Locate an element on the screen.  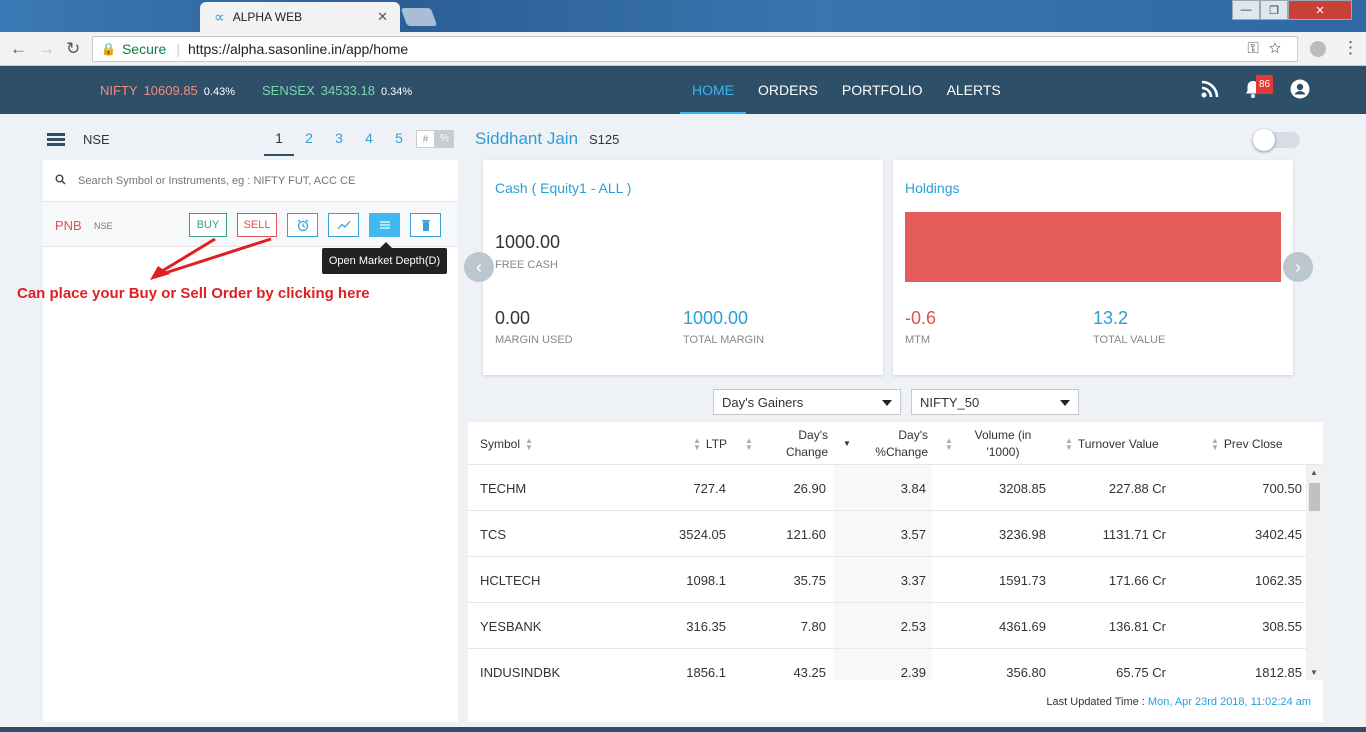
sensex-ticker: SENSEX 34533.18 0.34% is located at coordinates (337, 90).